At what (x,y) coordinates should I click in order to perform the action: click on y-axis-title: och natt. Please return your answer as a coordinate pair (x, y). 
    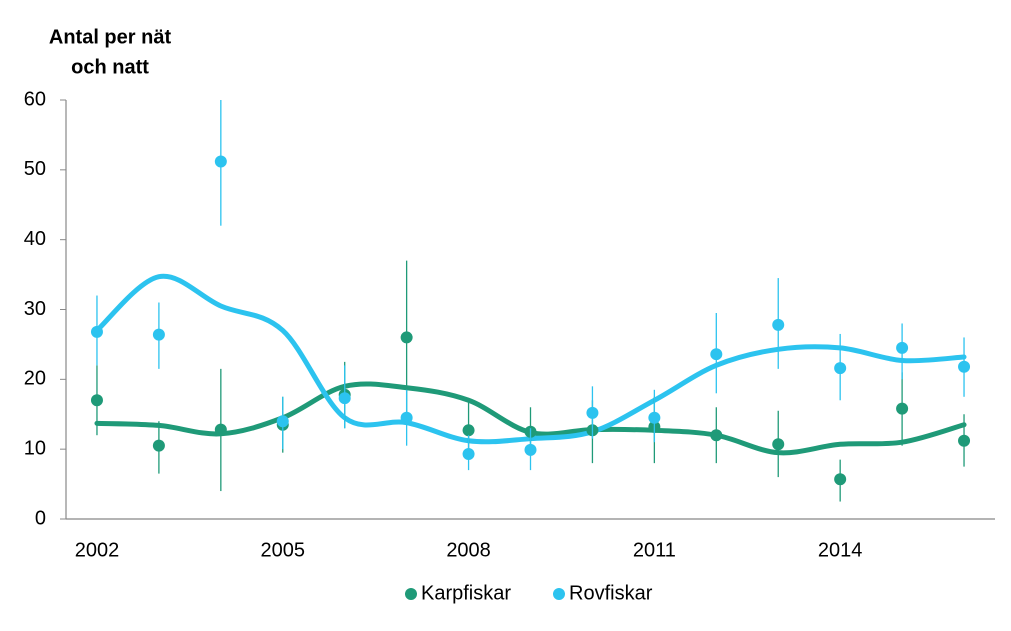
    Looking at the image, I should click on (110, 67).